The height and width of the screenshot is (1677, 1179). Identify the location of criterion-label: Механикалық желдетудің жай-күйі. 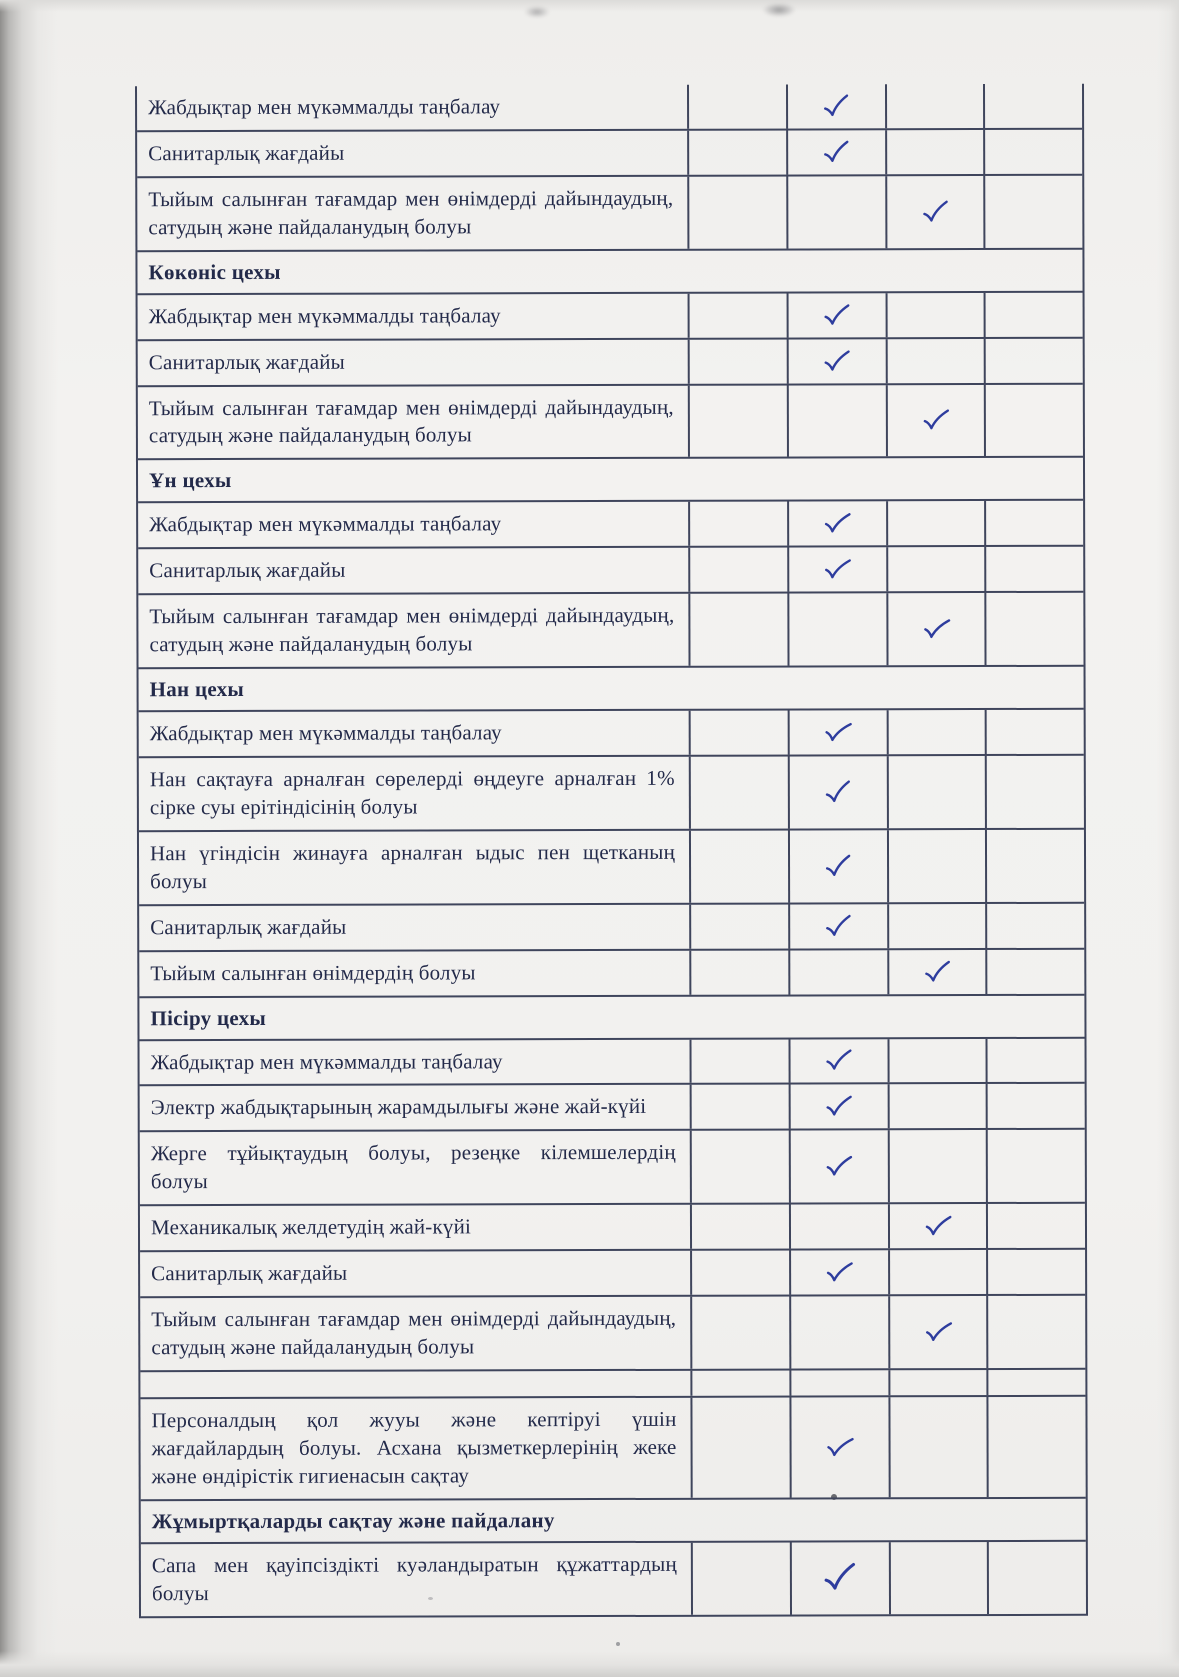
(311, 1227).